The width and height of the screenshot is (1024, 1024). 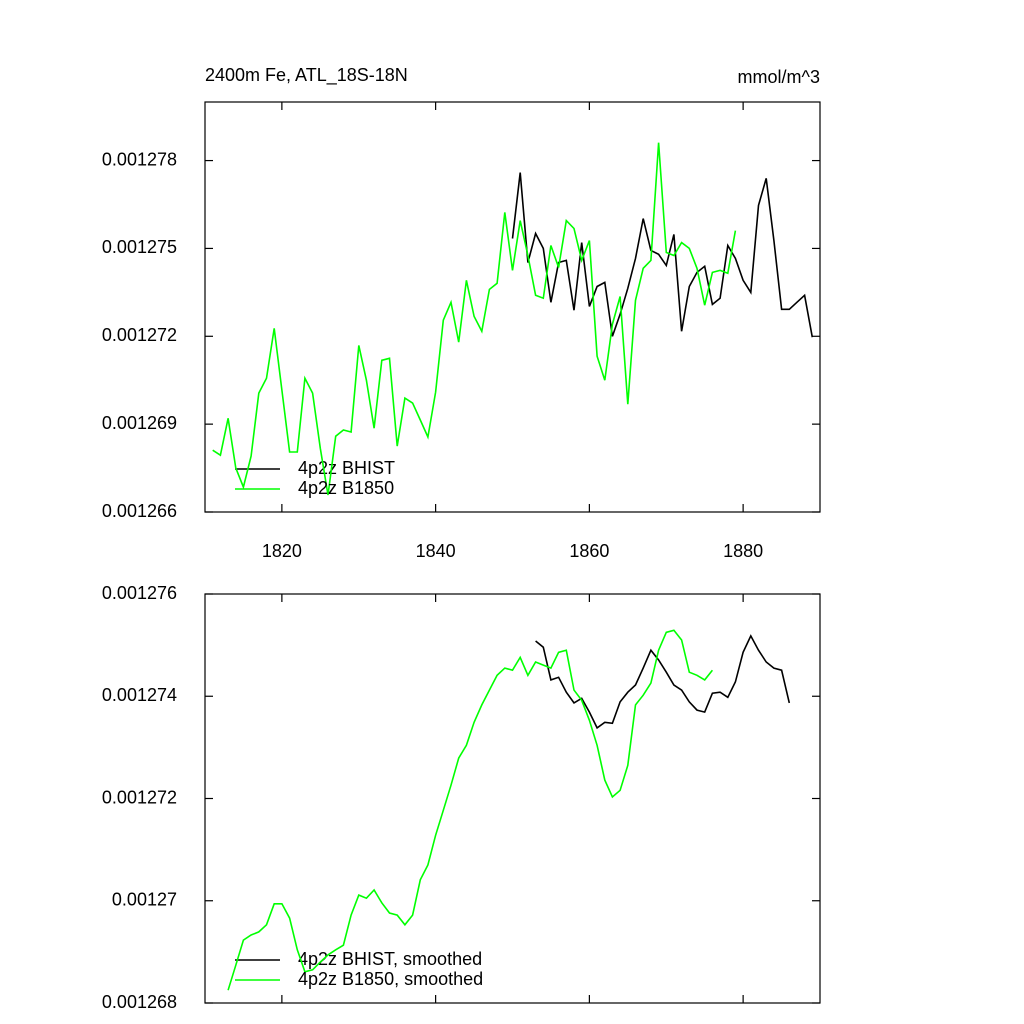 What do you see at coordinates (779, 77) in the screenshot?
I see `units-label: mmol/m^3` at bounding box center [779, 77].